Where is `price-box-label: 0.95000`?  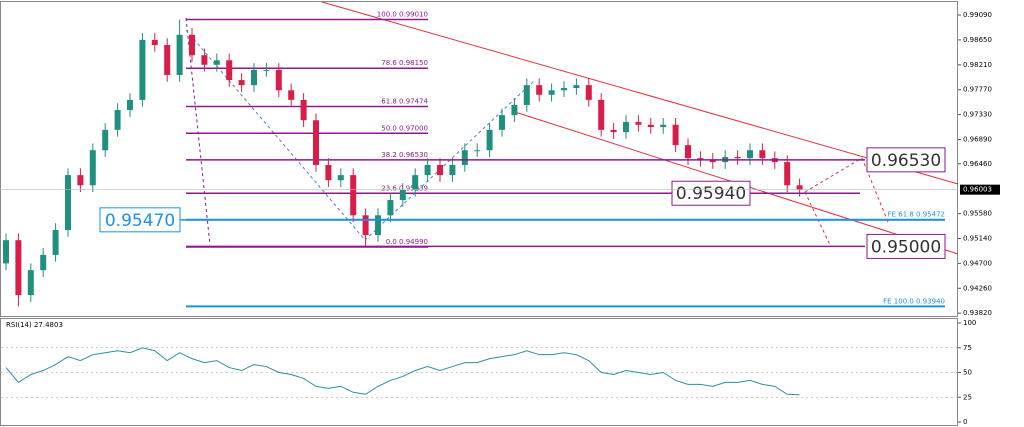 price-box-label: 0.95000 is located at coordinates (906, 247).